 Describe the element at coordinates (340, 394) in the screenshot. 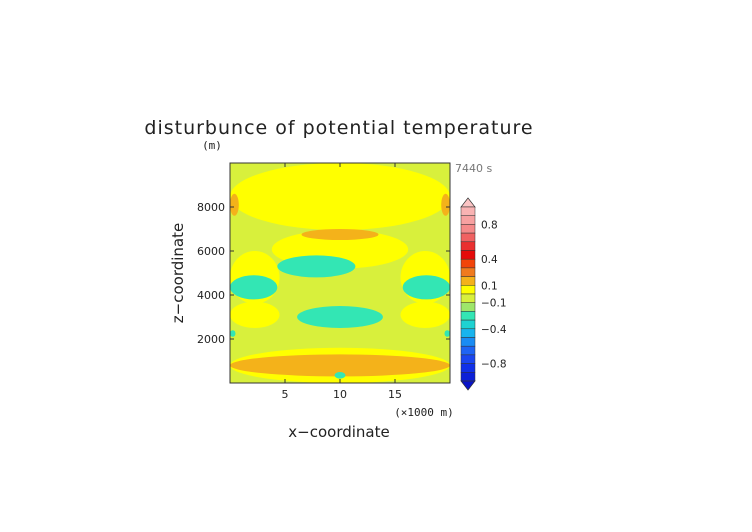

I see `x-tick-label: 10` at that location.